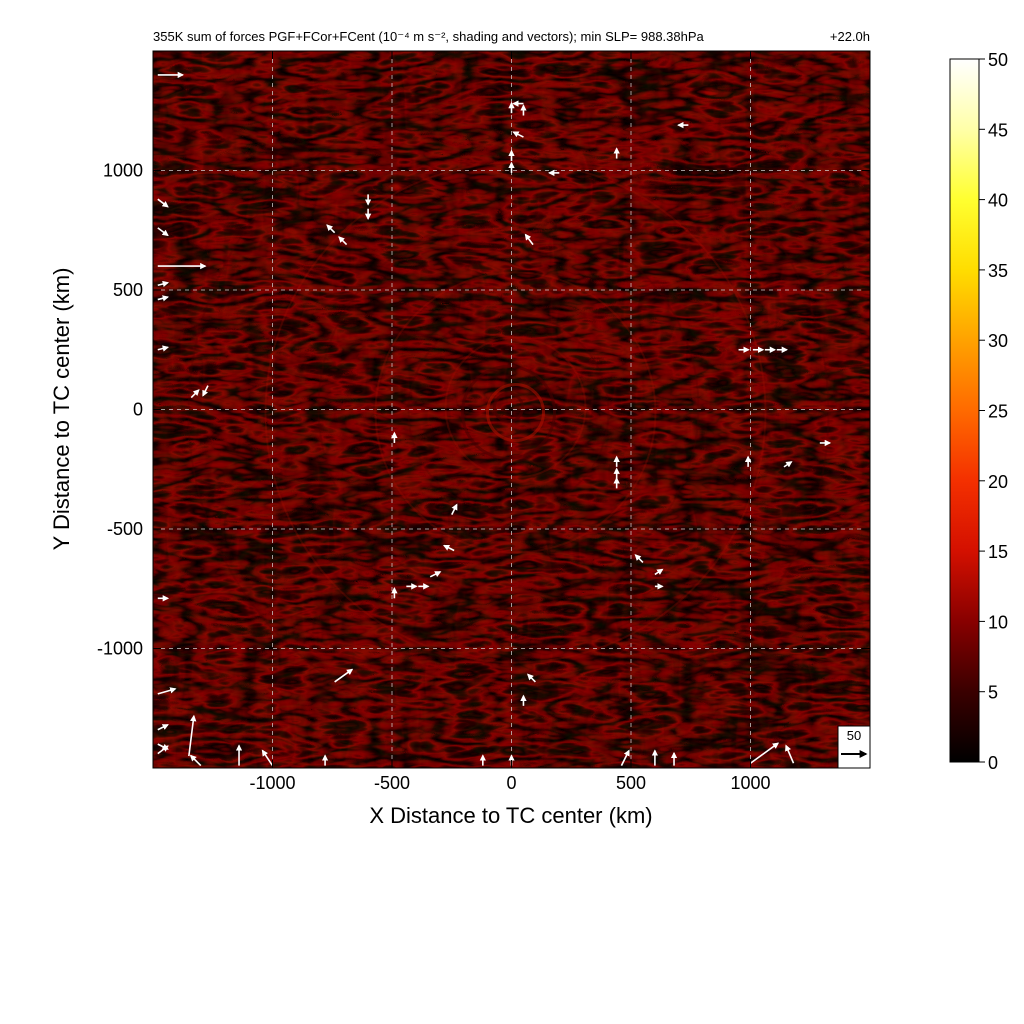 The width and height of the screenshot is (1024, 1024). I want to click on reference-vector-label: 50, so click(854, 735).